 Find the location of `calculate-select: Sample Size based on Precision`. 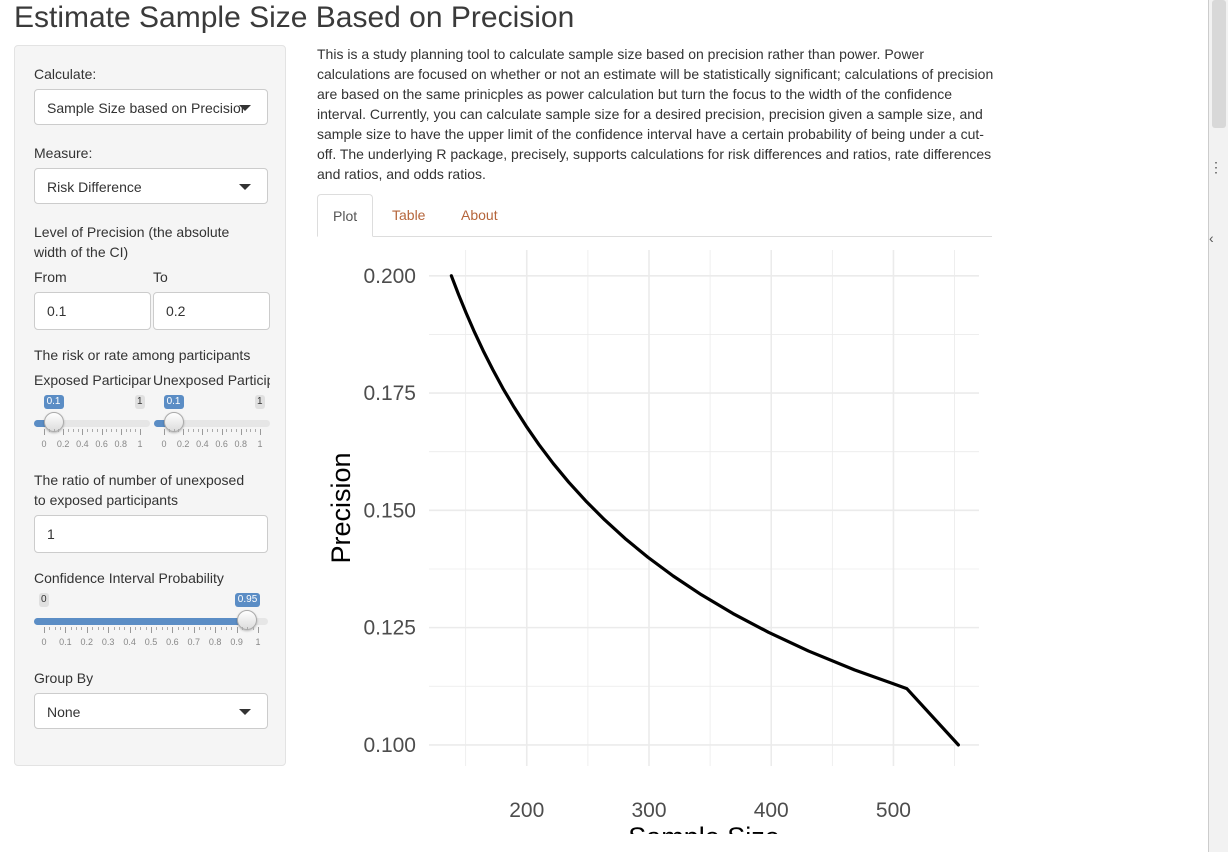

calculate-select: Sample Size based on Precision is located at coordinates (151, 107).